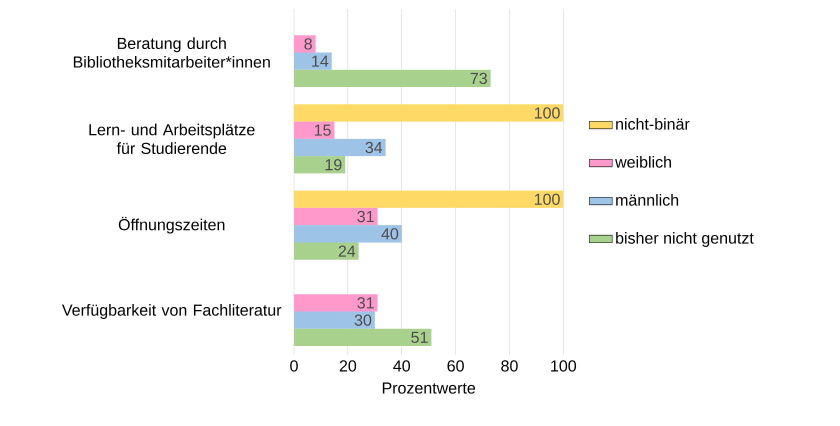 The image size is (840, 426). What do you see at coordinates (172, 52) in the screenshot?
I see `y-tick-label: Beratung durch Bibliotheksmitarbeiter*innen` at bounding box center [172, 52].